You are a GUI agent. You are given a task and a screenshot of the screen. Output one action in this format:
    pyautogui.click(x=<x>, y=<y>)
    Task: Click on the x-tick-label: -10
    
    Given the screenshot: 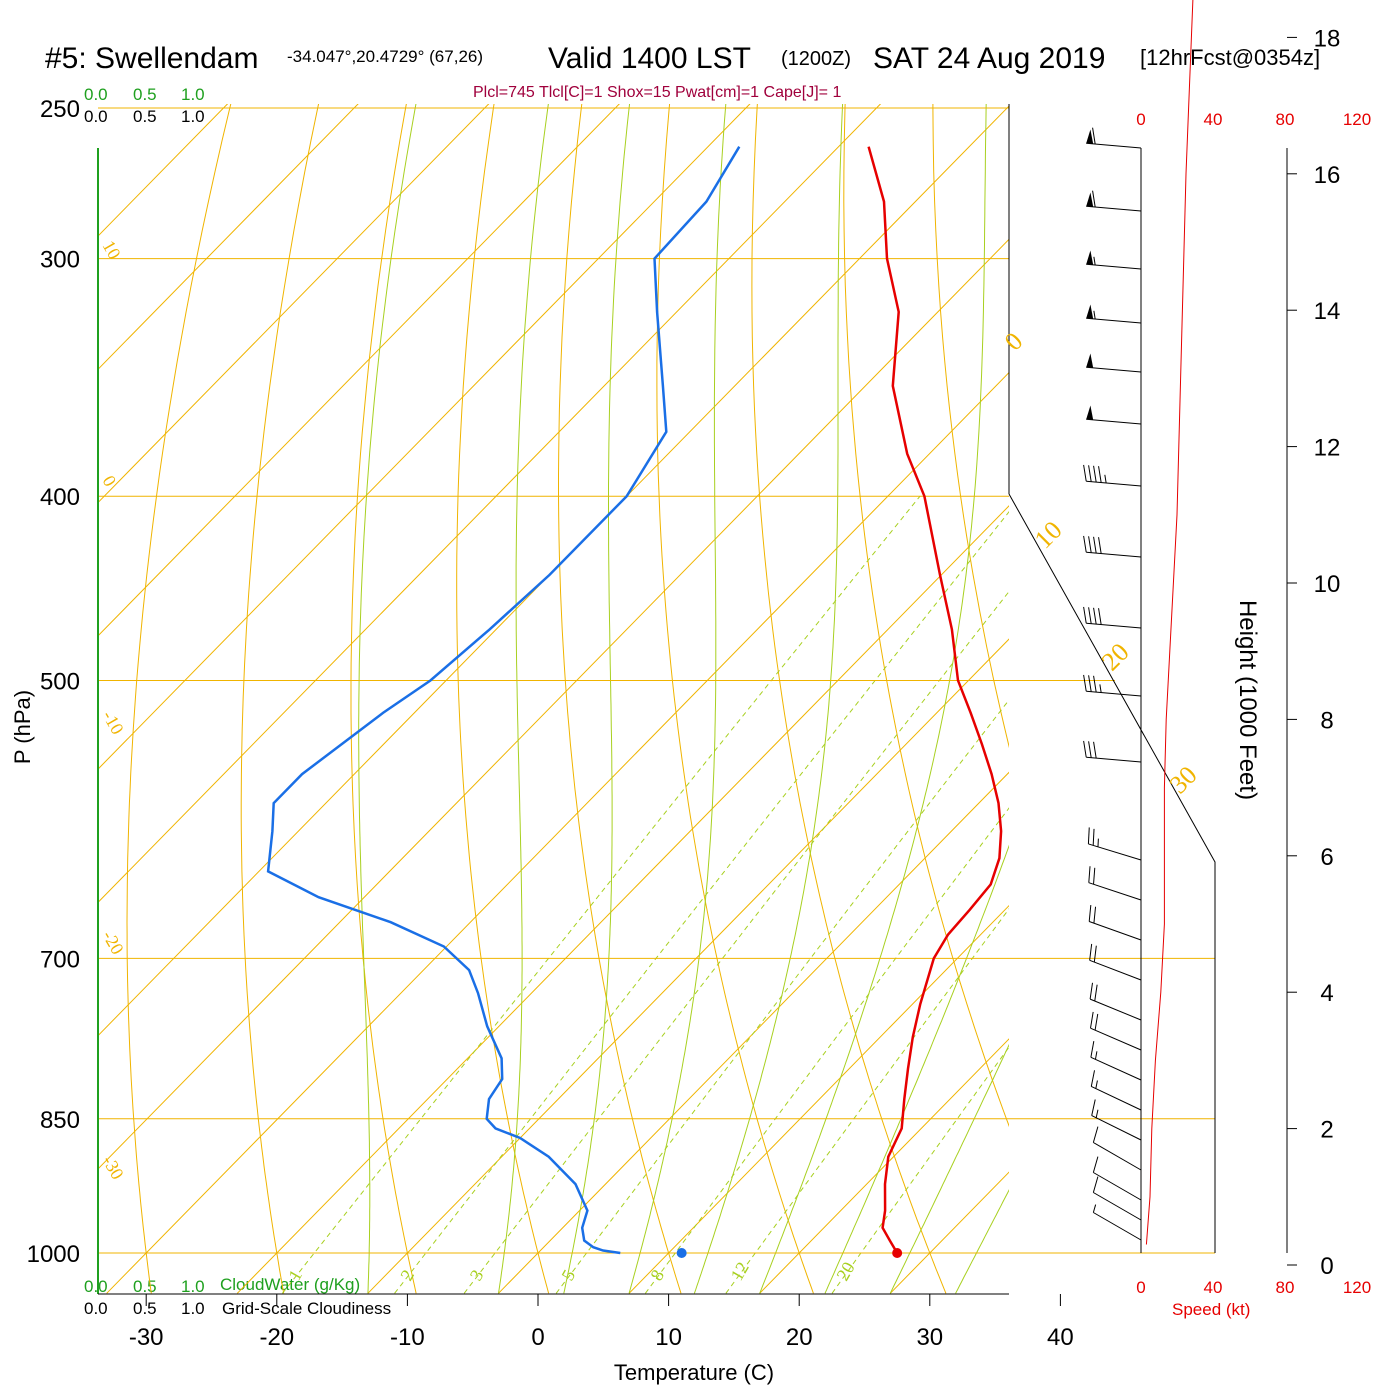 What is the action you would take?
    pyautogui.click(x=407, y=1337)
    